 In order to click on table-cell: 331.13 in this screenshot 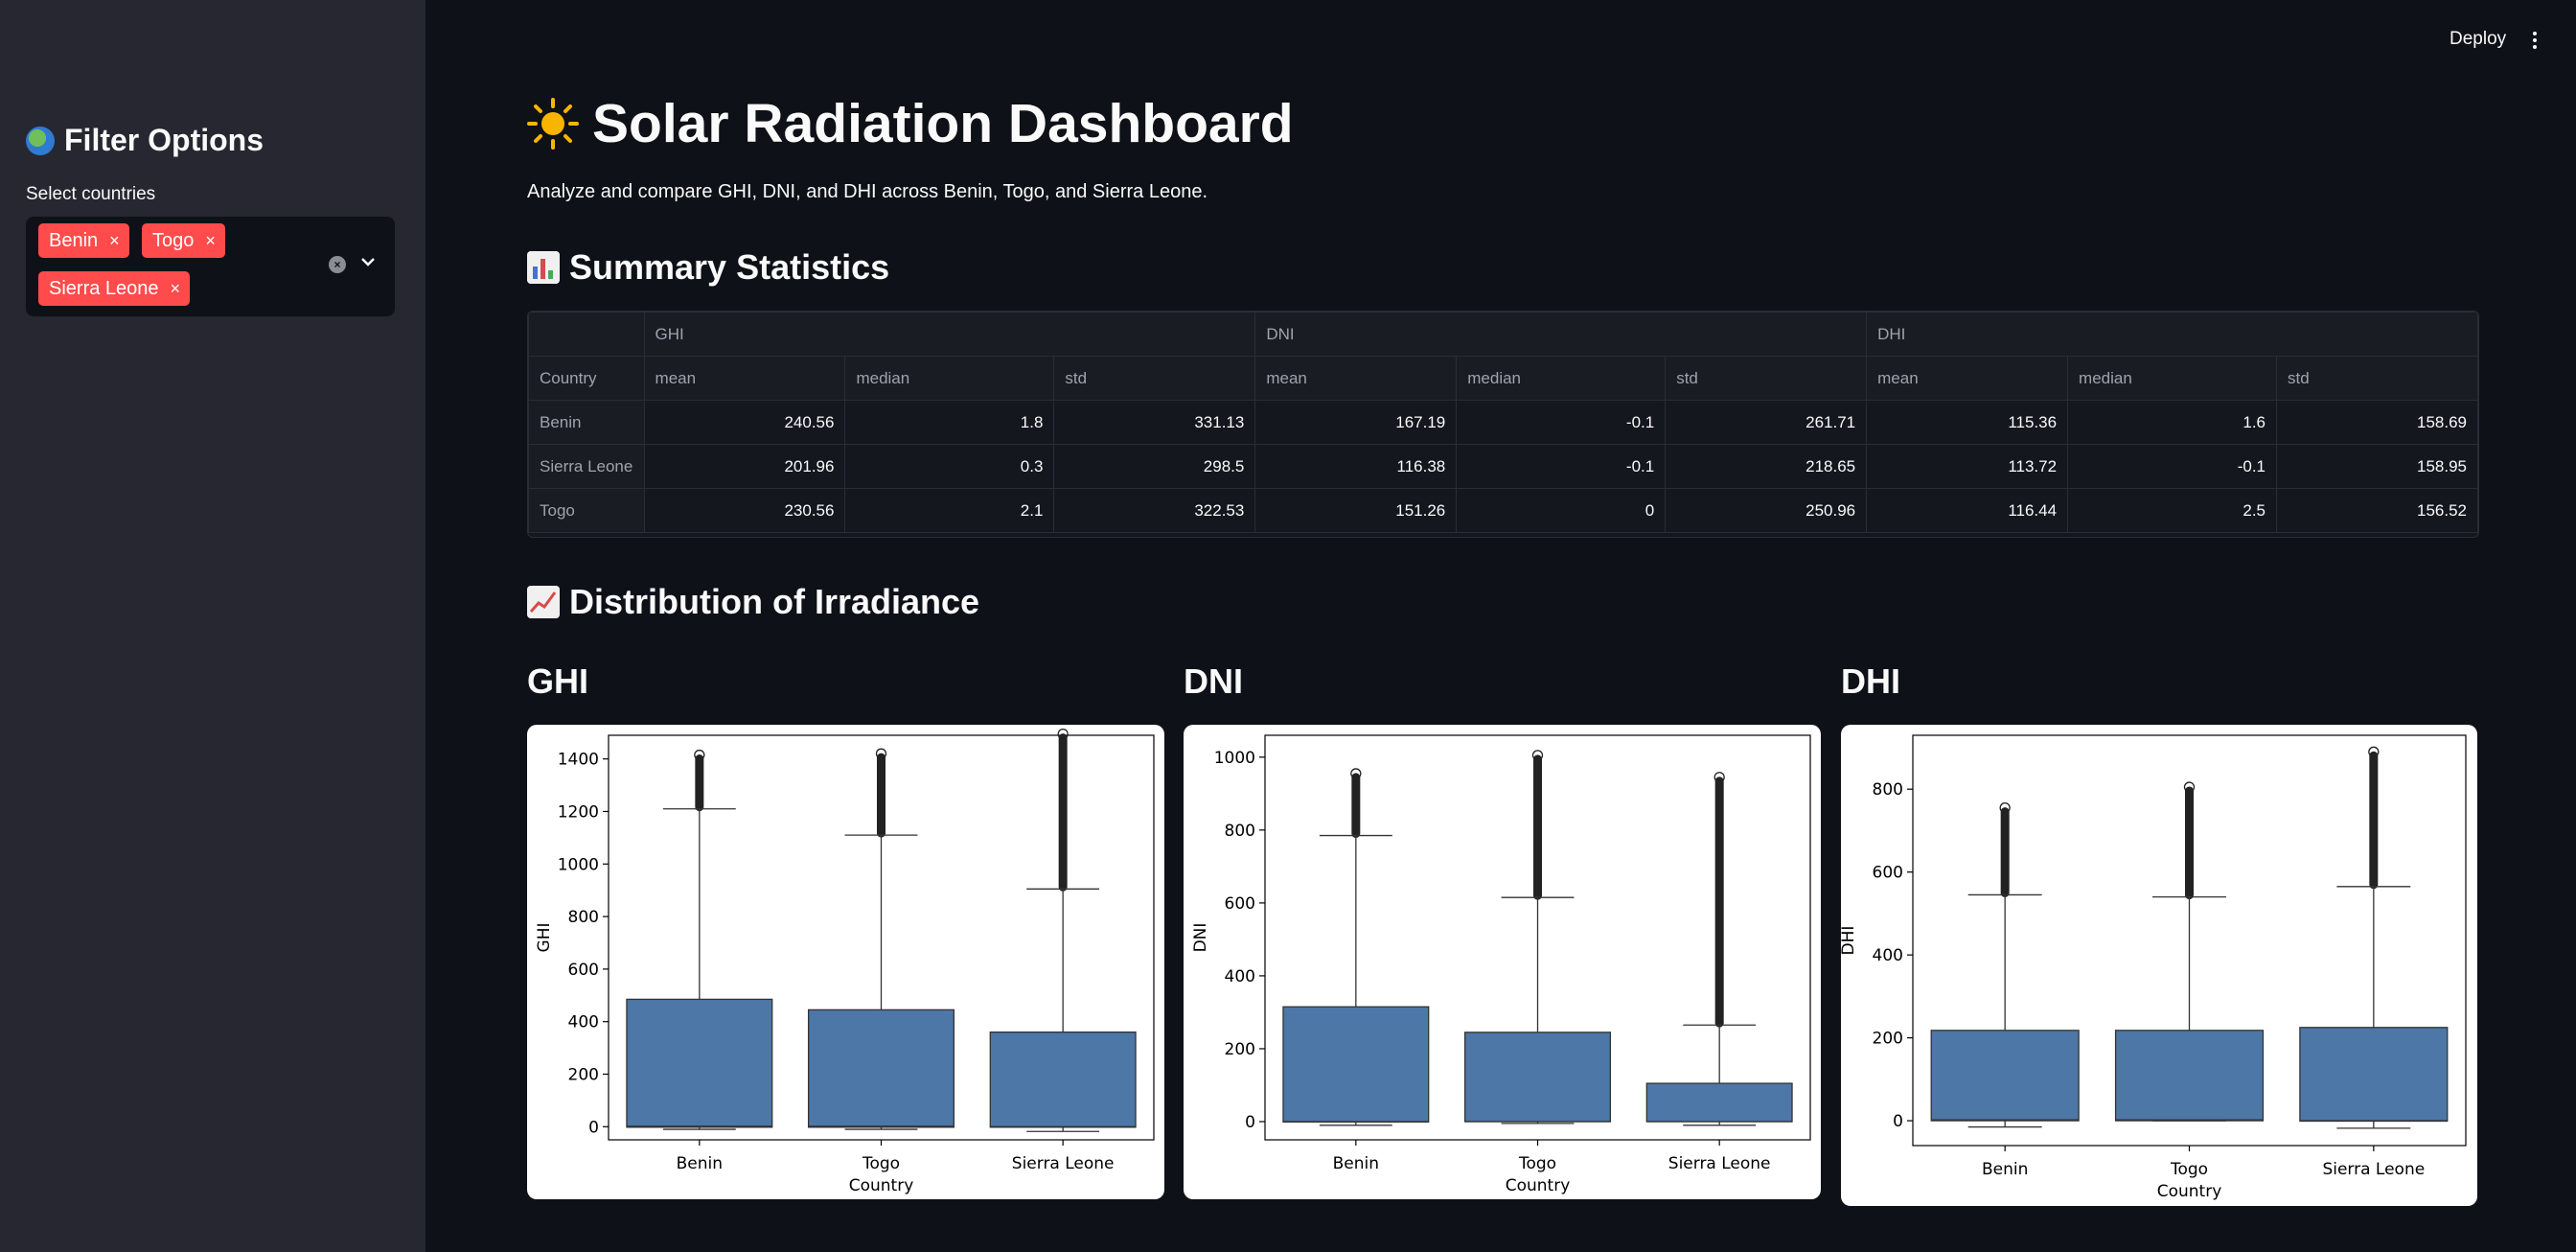, I will do `click(1154, 422)`.